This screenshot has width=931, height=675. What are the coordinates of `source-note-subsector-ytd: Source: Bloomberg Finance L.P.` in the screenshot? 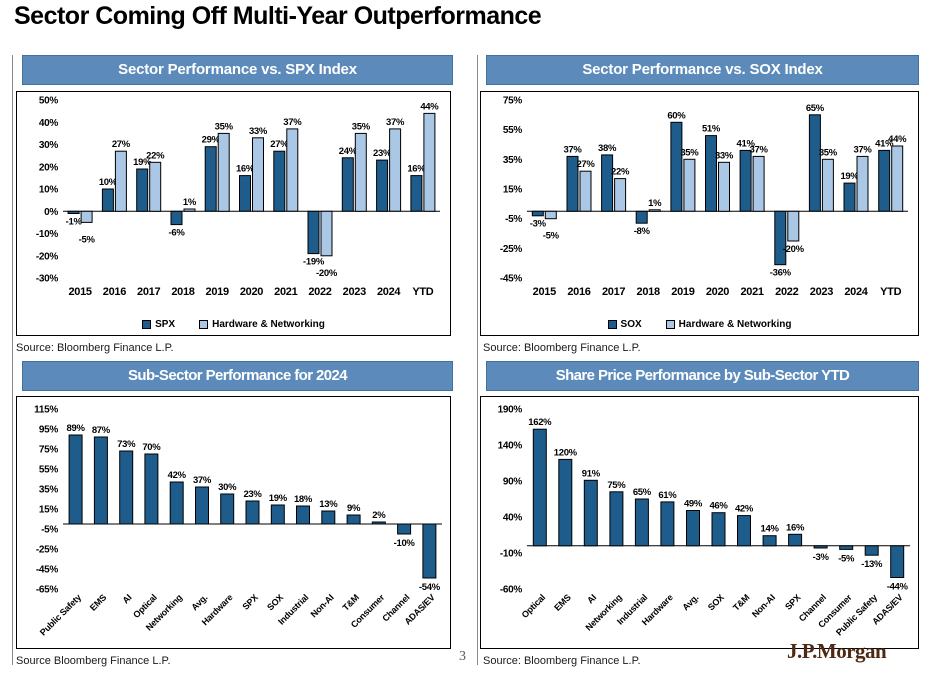 It's located at (562, 661).